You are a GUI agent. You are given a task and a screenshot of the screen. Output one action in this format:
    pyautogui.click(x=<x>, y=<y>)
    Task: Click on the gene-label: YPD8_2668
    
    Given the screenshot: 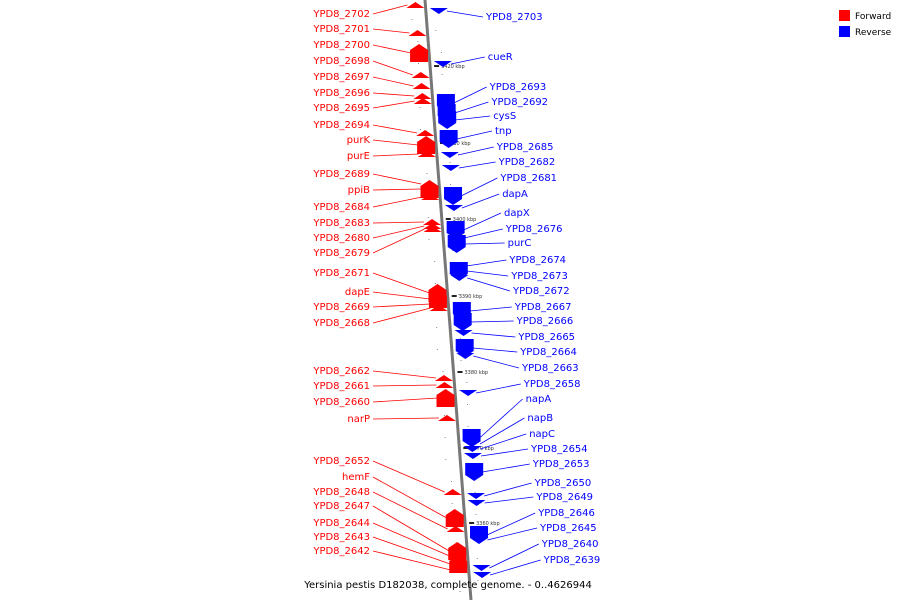 What is the action you would take?
    pyautogui.click(x=341, y=323)
    